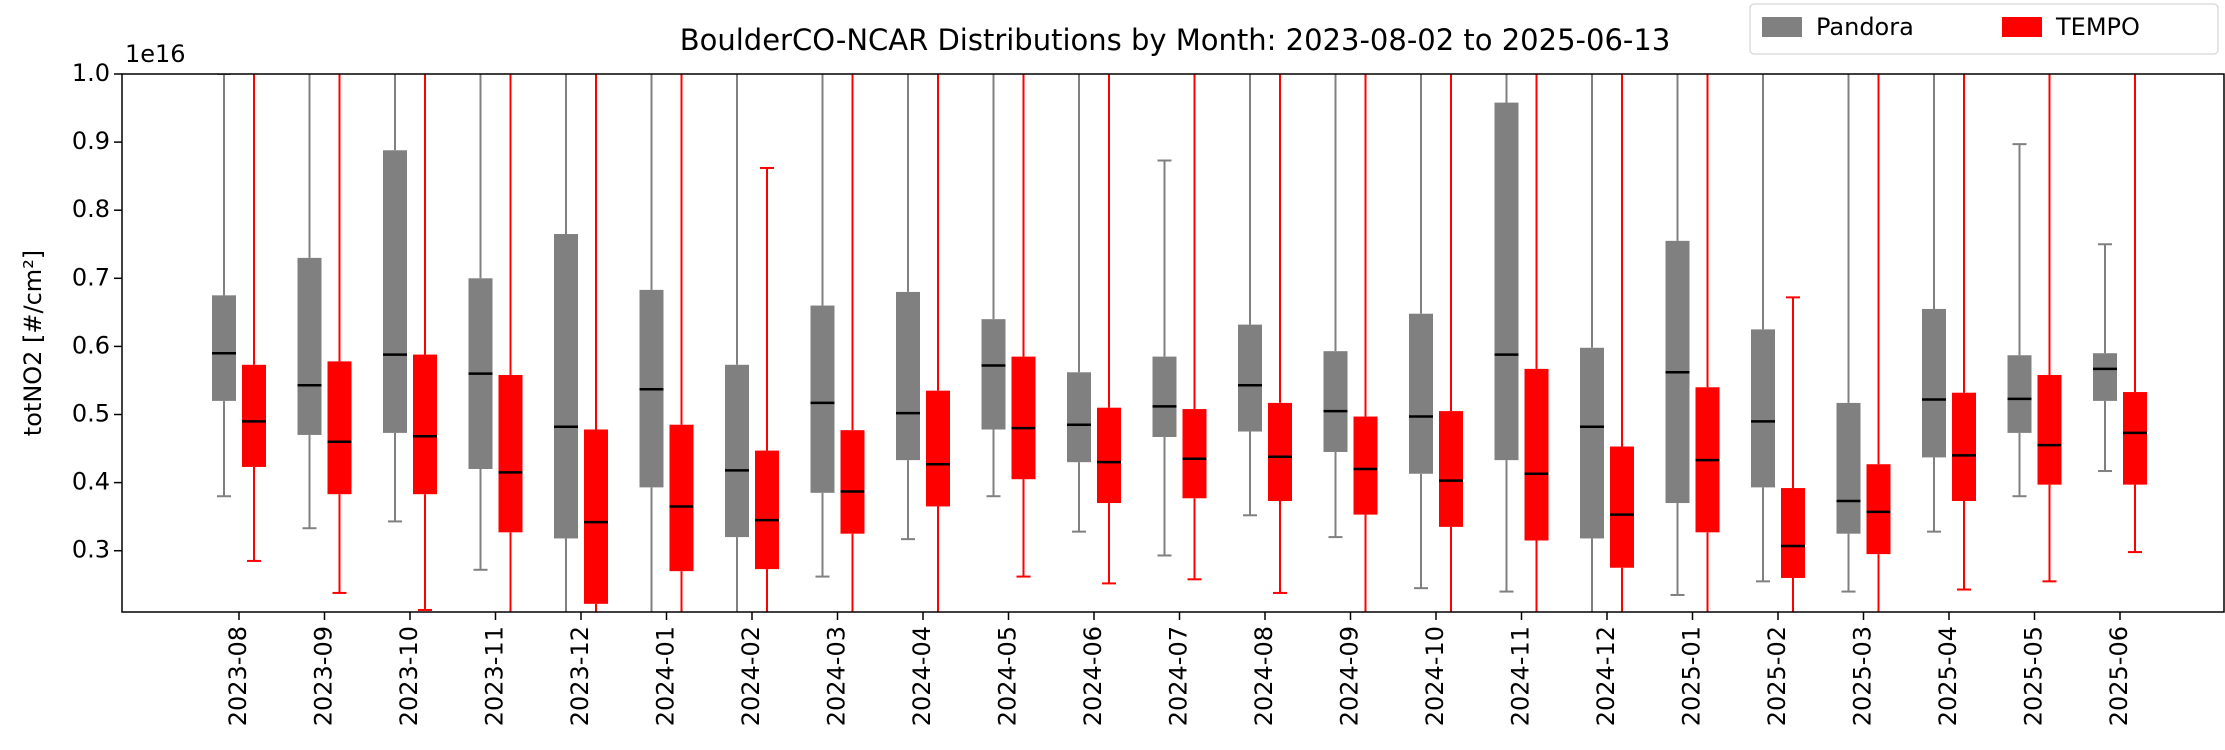 The height and width of the screenshot is (750, 2225). I want to click on y-tick-label: 0.4, so click(91, 482).